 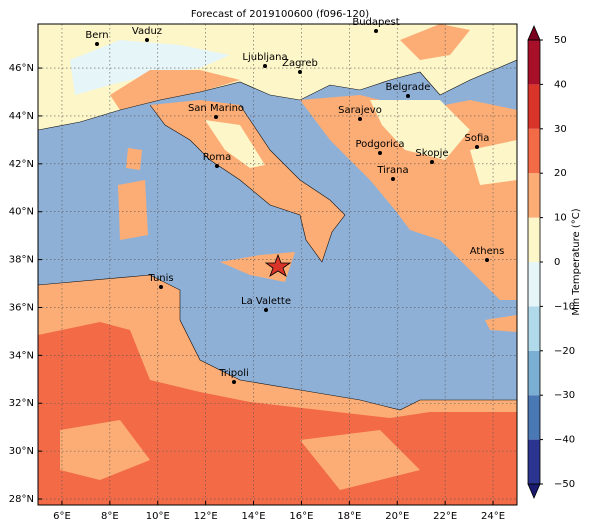 I want to click on x-tick-label: 14°E, so click(x=254, y=516).